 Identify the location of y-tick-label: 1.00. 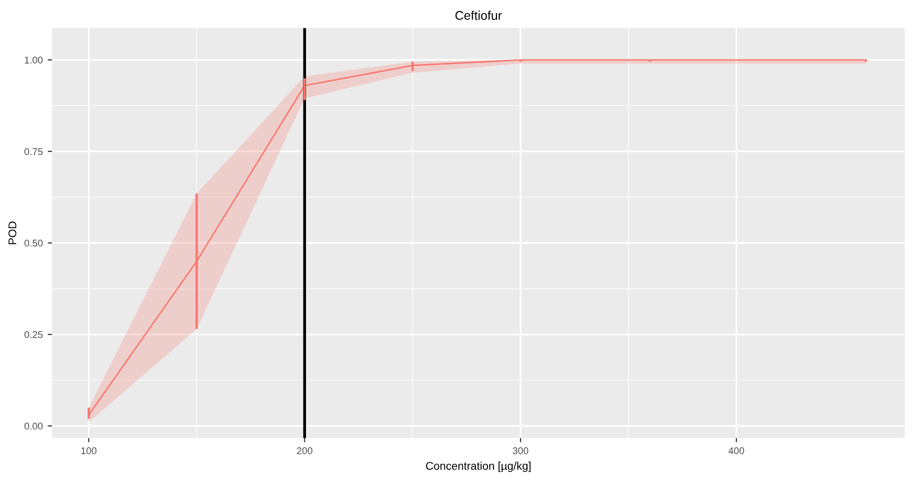
(33, 60).